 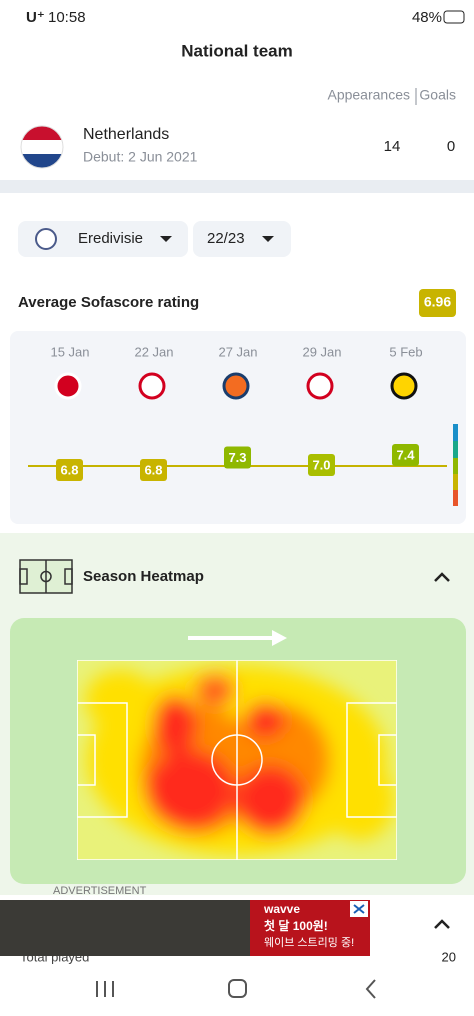 I want to click on average-rating: 6.96, so click(x=437, y=302).